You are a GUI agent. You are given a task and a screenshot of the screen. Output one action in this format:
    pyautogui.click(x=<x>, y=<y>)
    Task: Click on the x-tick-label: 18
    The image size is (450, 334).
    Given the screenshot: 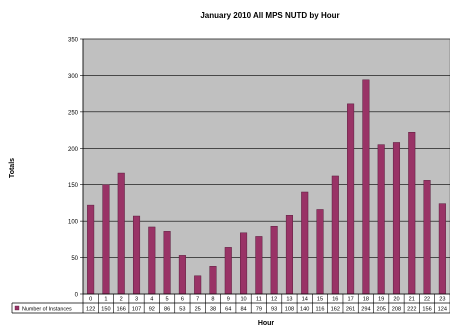 What is the action you would take?
    pyautogui.click(x=366, y=300)
    